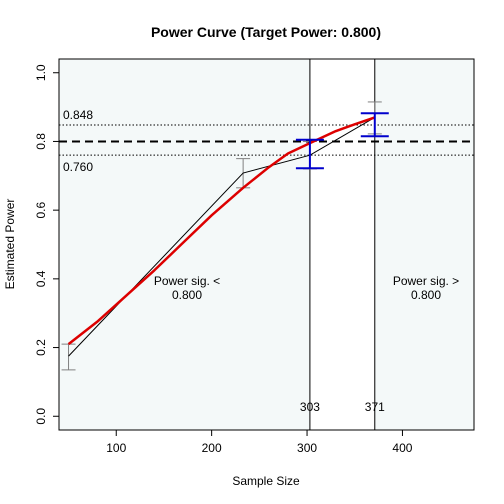 The height and width of the screenshot is (504, 504). Describe the element at coordinates (426, 281) in the screenshot. I see `region-label-2-line1: Power sig. >` at that location.